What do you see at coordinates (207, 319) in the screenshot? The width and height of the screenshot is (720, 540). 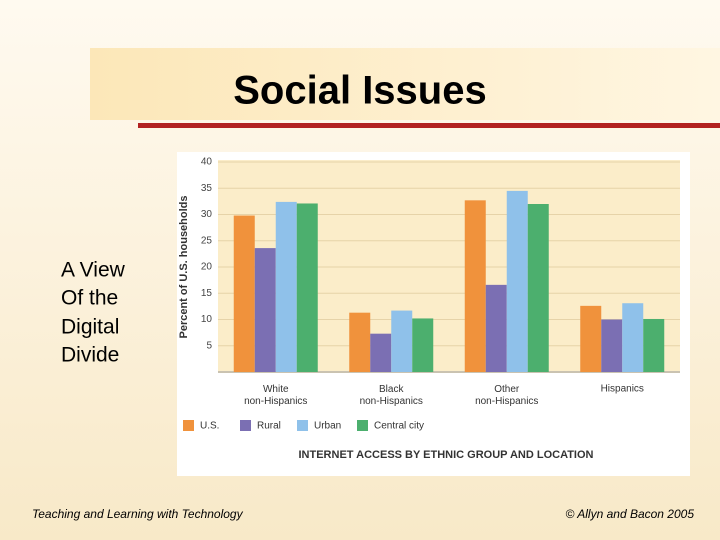 I see `y-tick-label: 10` at bounding box center [207, 319].